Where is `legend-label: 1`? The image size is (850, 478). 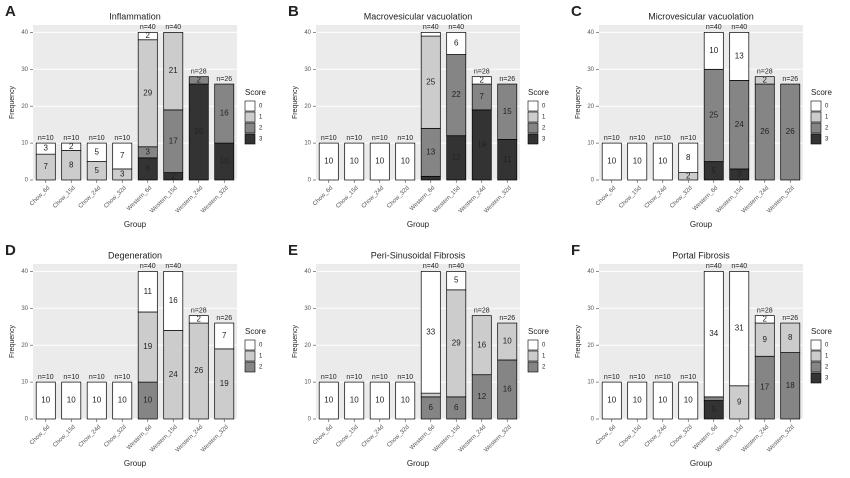
legend-label: 1 is located at coordinates (261, 357).